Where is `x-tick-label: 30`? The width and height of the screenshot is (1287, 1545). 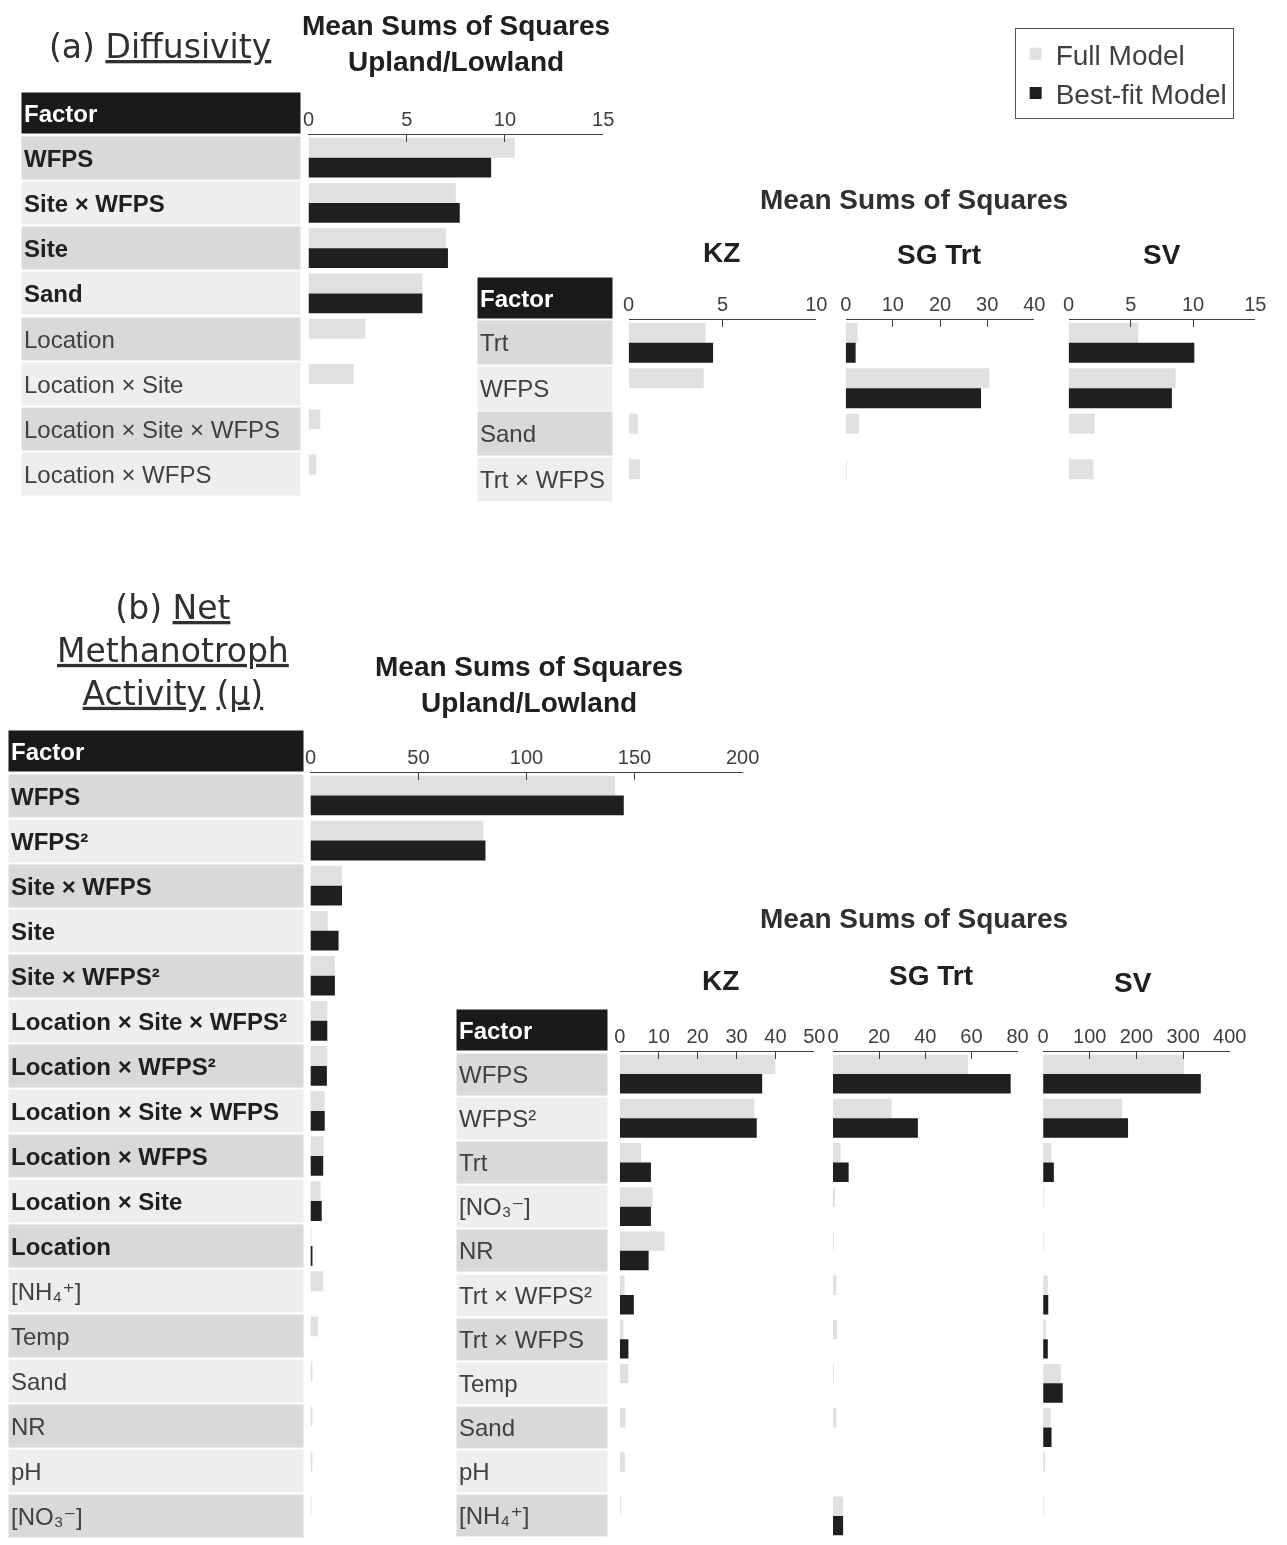
x-tick-label: 30 is located at coordinates (987, 304).